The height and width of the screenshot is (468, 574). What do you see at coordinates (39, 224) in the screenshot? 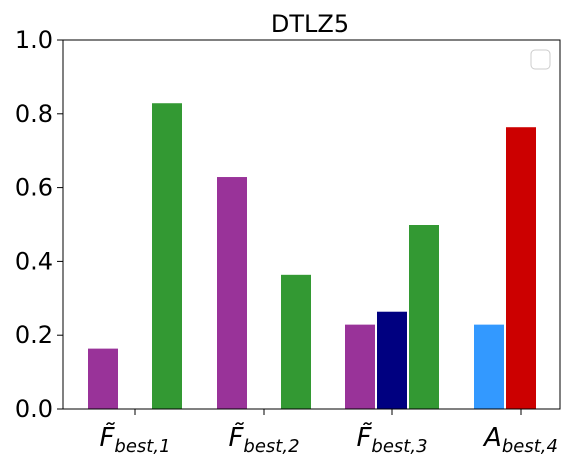
I see `y-axis: 0.0 0.2 0.4 0.6 0.8 1.0` at bounding box center [39, 224].